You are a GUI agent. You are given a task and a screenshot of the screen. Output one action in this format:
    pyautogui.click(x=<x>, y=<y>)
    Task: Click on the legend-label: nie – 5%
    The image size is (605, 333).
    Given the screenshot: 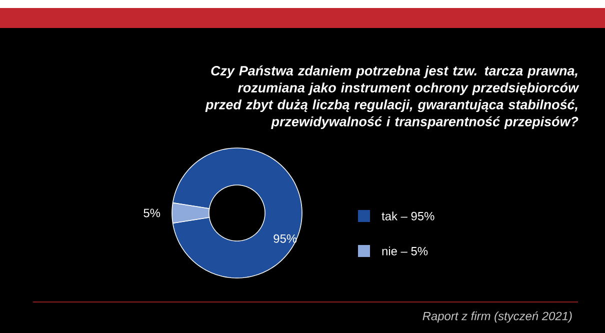 What is the action you would take?
    pyautogui.click(x=405, y=251)
    